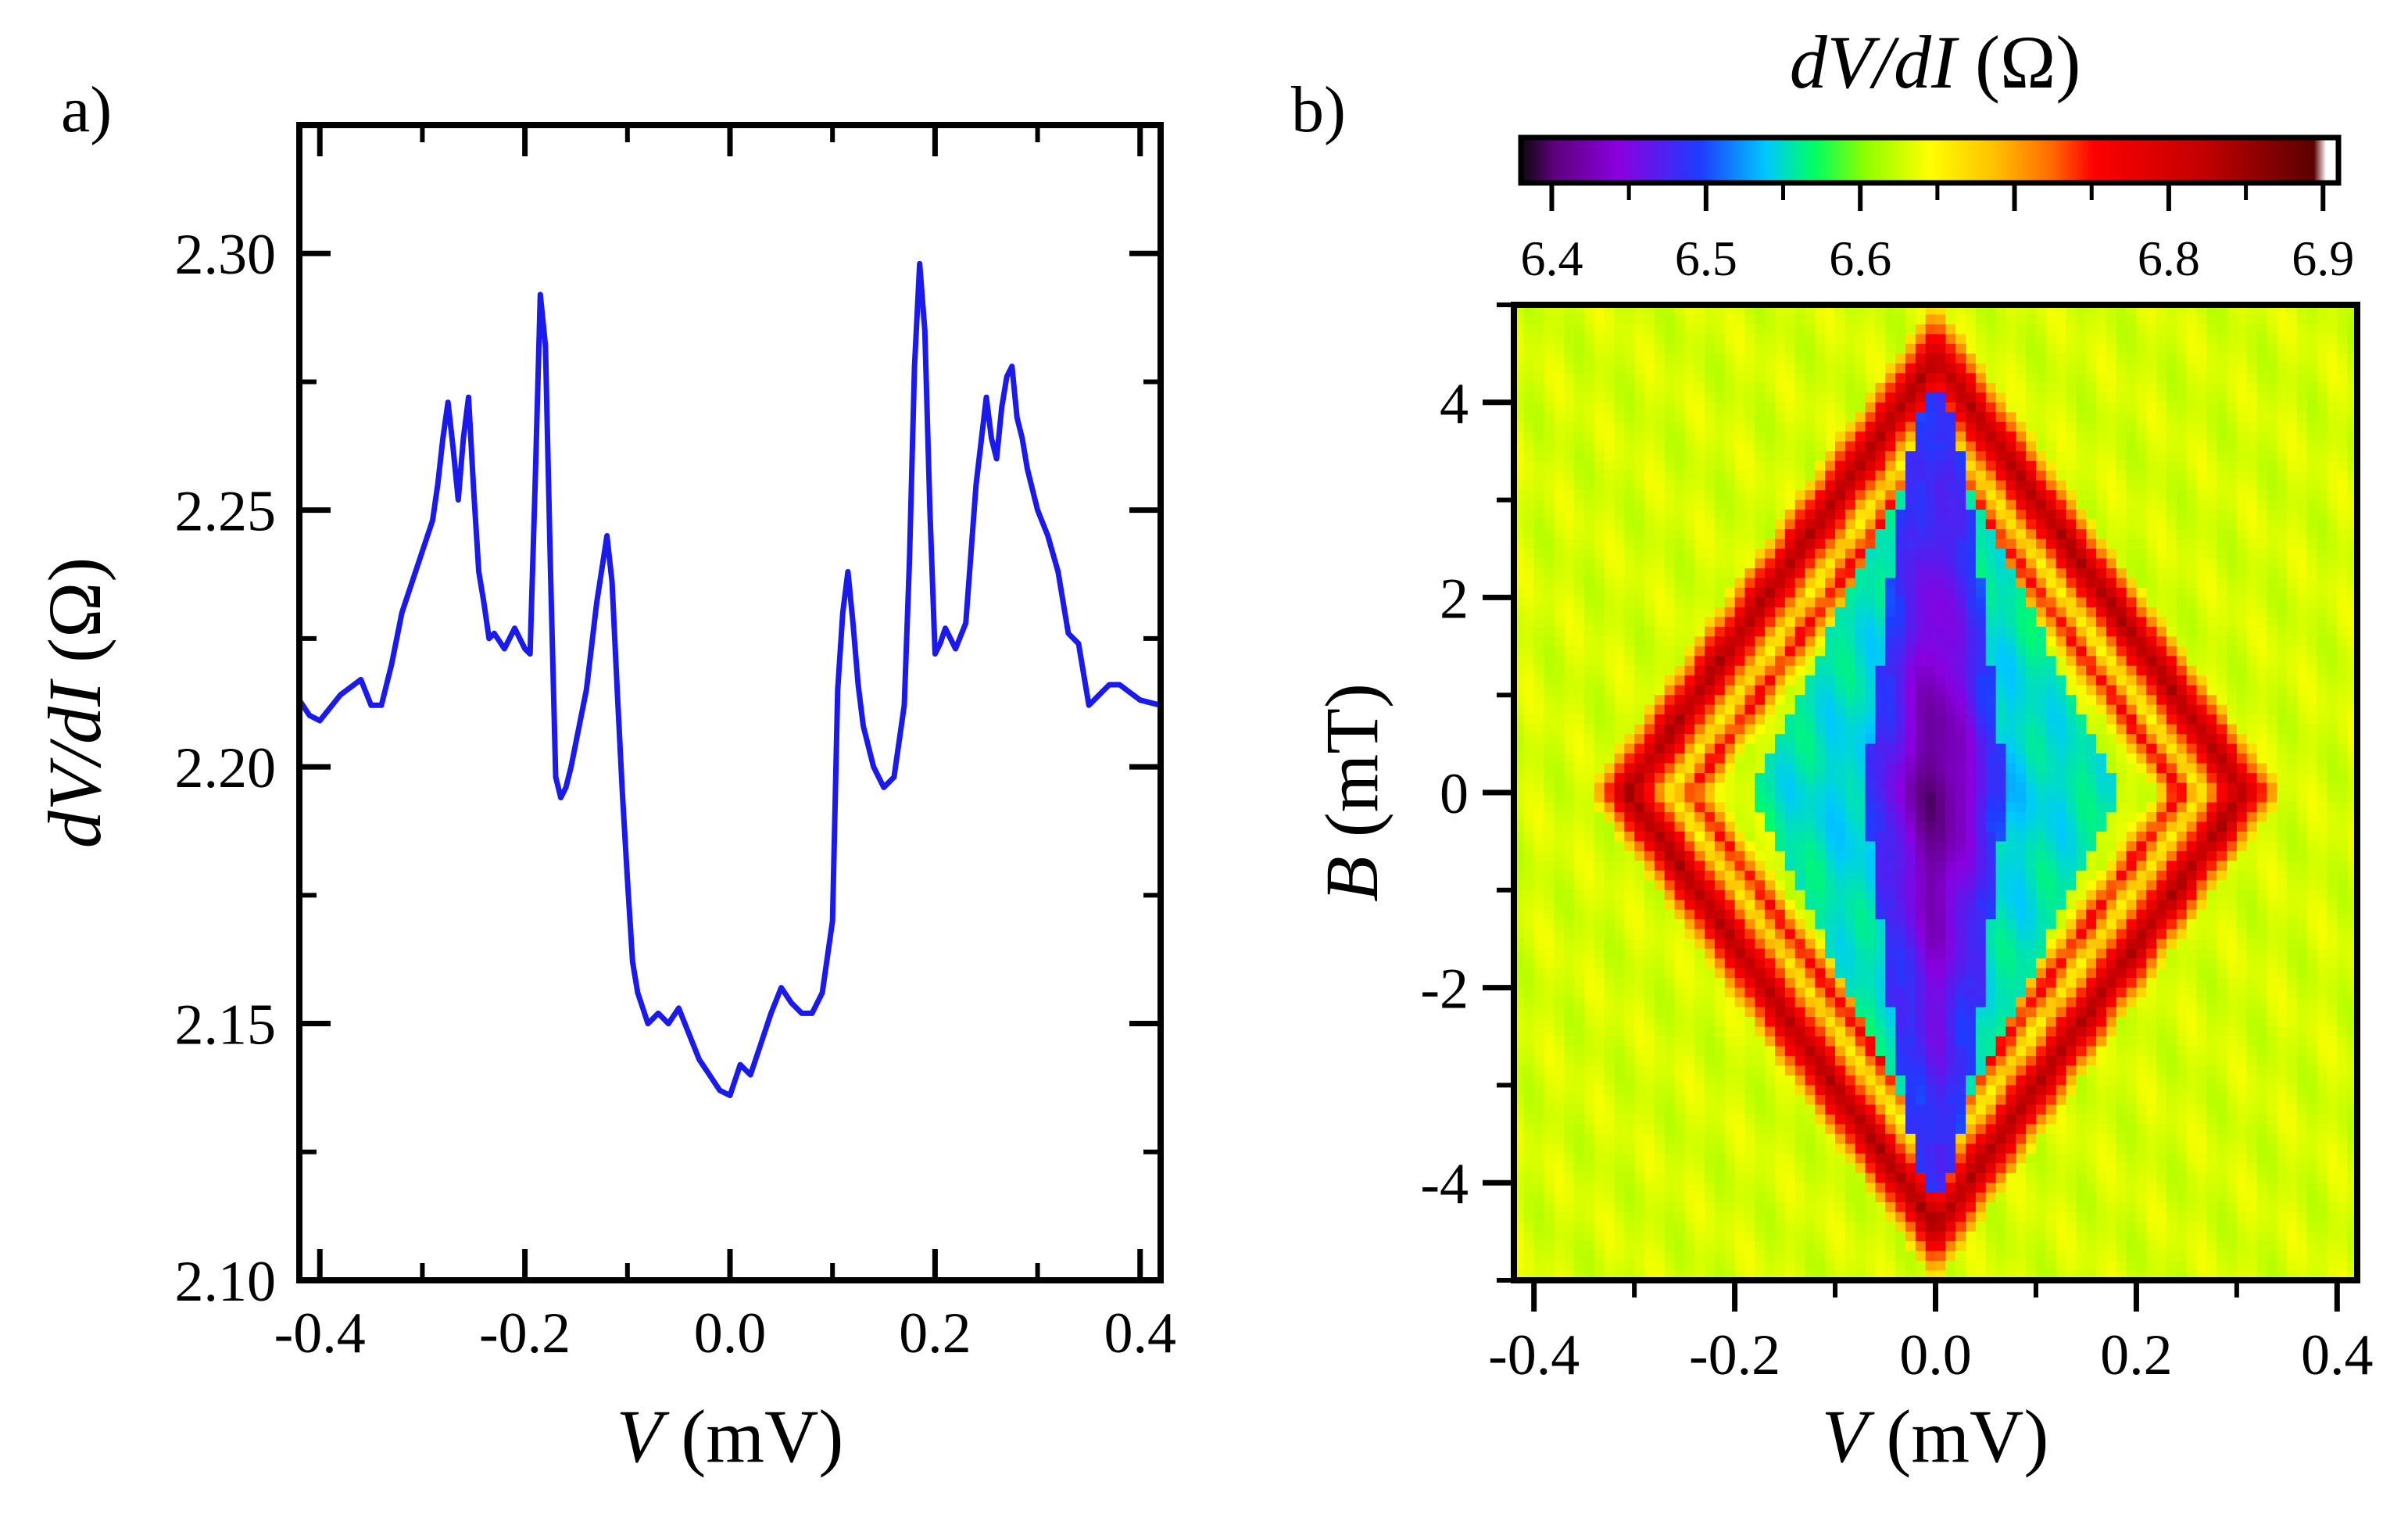 The height and width of the screenshot is (1514, 2408). Describe the element at coordinates (1937, 234) in the screenshot. I see `colorbar-ticks: 6.4 6.5 6.6 6.8 6.9` at that location.